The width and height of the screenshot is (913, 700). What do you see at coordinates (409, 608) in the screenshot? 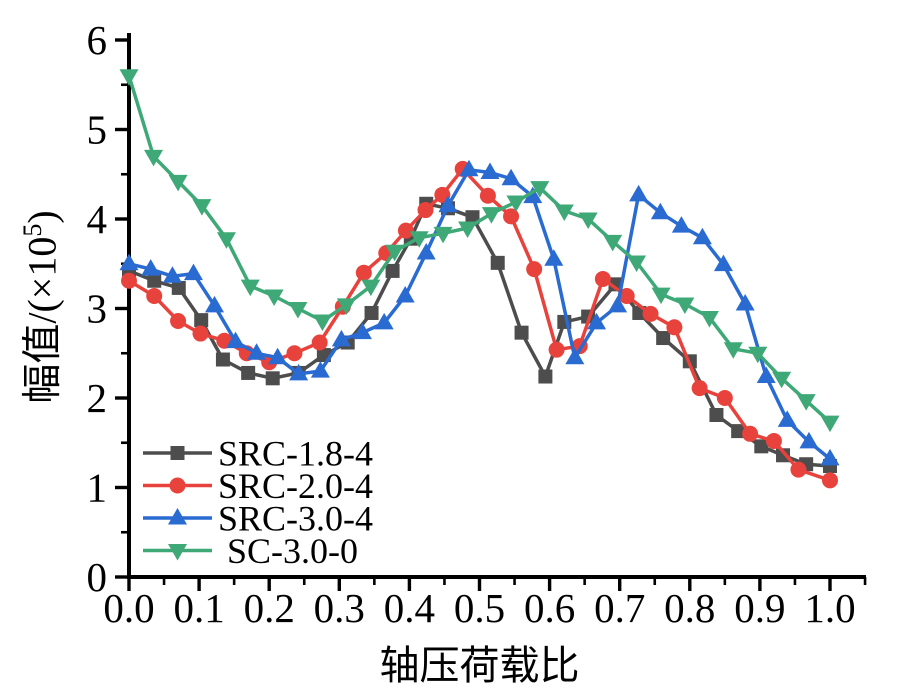
I see `x-tick-label: 0.4` at bounding box center [409, 608].